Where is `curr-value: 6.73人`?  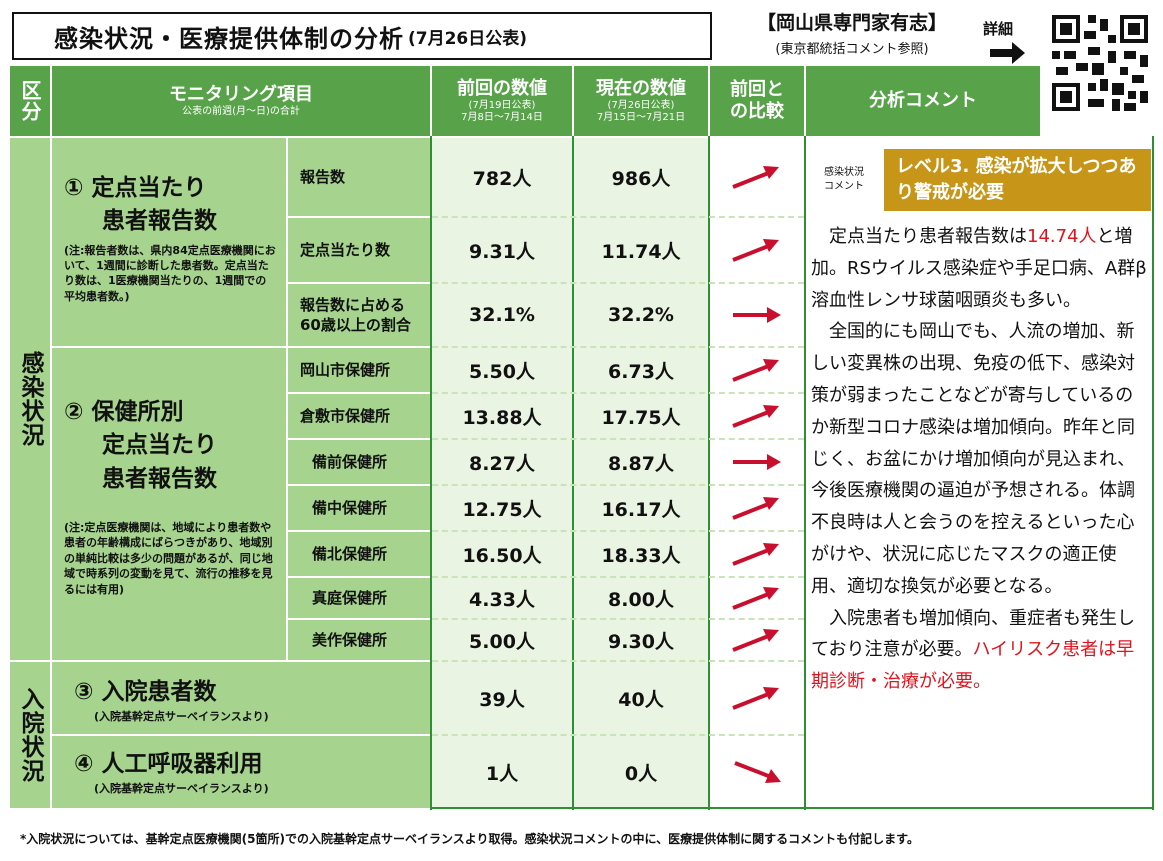 curr-value: 6.73人 is located at coordinates (641, 371).